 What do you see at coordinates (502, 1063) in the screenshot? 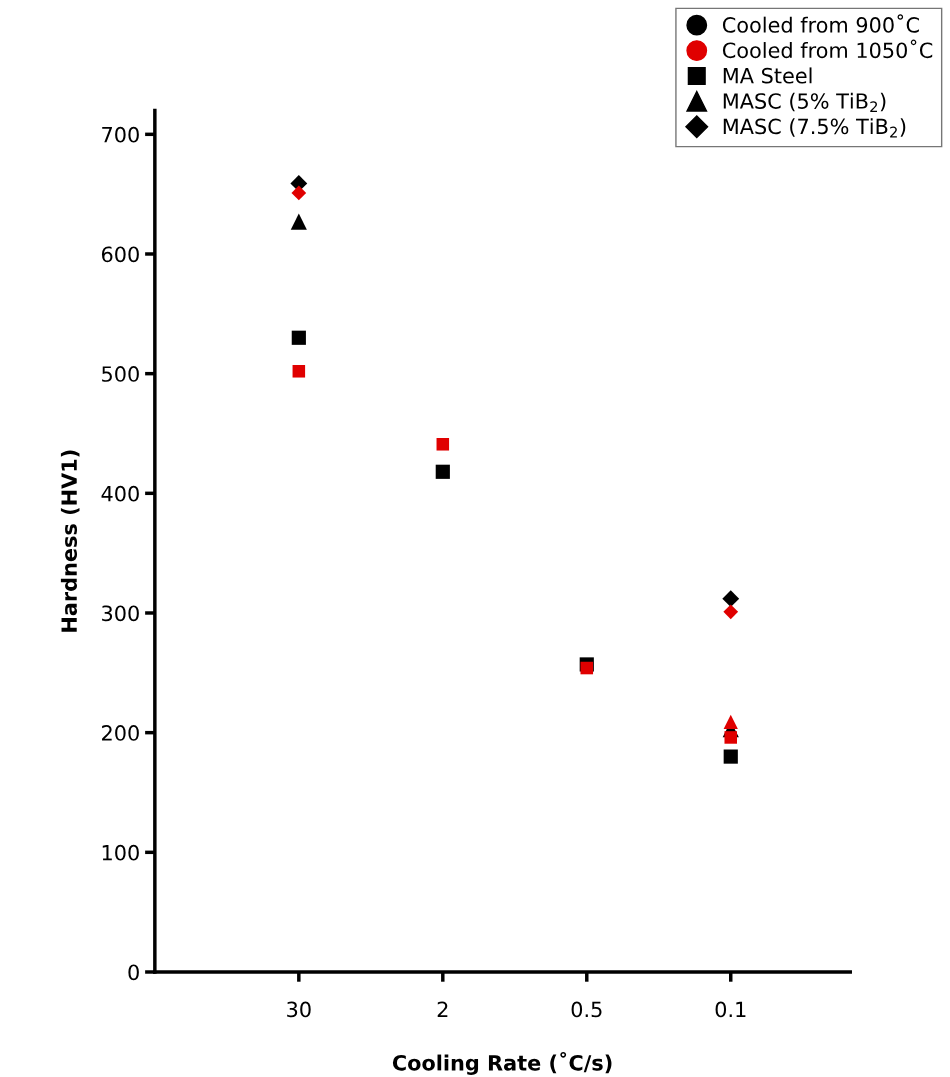
I see `x-axis-title: Cooling Rate (˚C/s)` at bounding box center [502, 1063].